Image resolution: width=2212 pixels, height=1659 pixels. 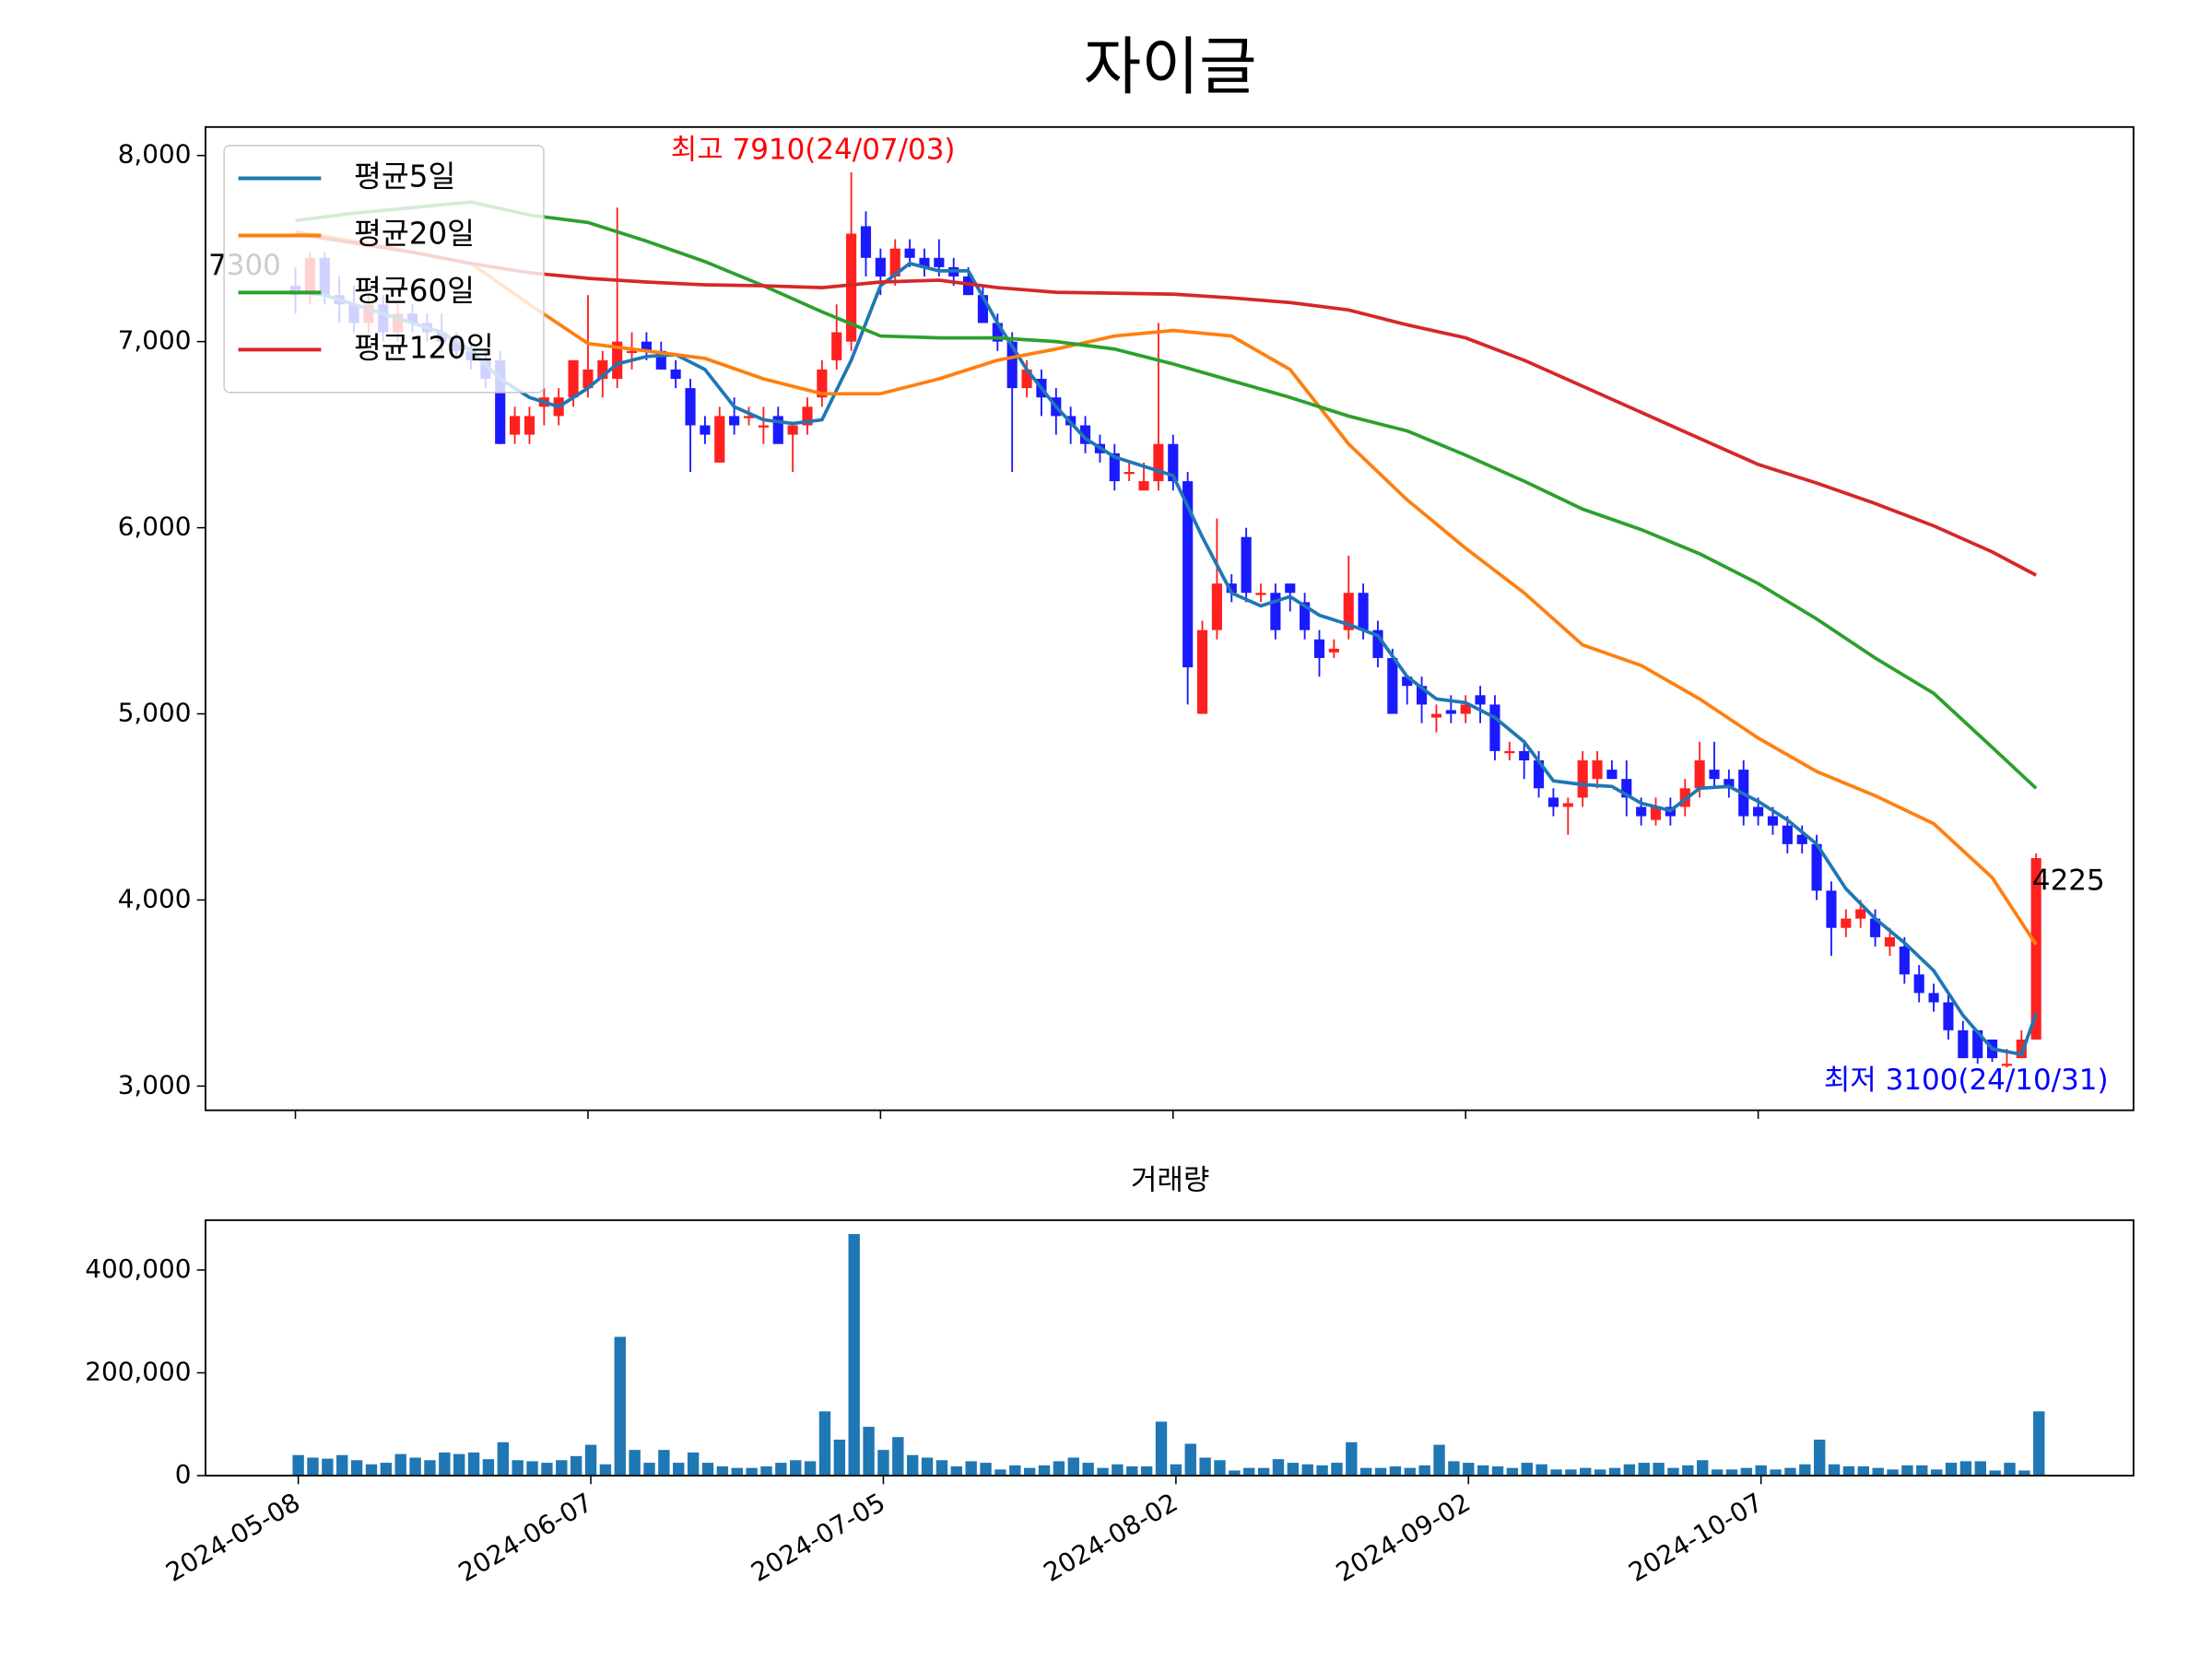 What do you see at coordinates (138, 1371) in the screenshot?
I see `y-tick-label: 200,000` at bounding box center [138, 1371].